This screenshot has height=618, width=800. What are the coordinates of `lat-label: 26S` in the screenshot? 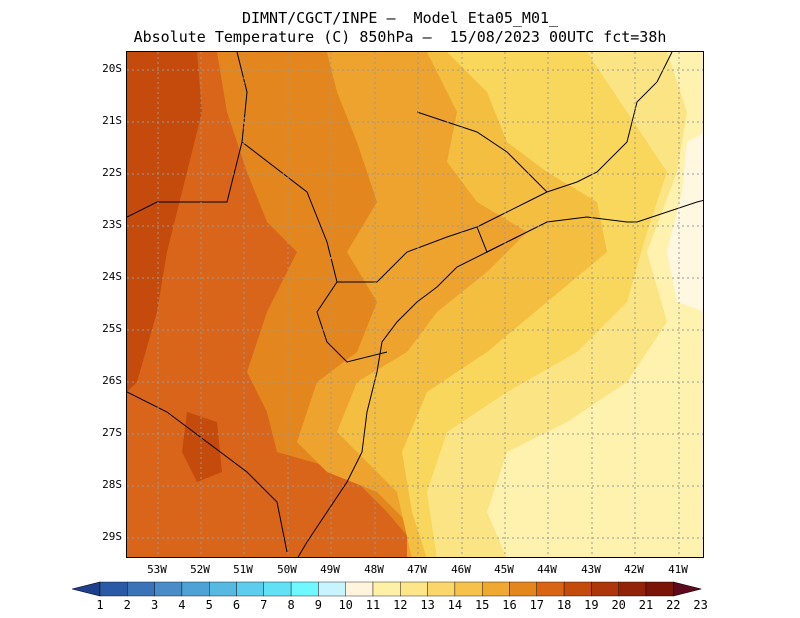 It's located at (112, 380).